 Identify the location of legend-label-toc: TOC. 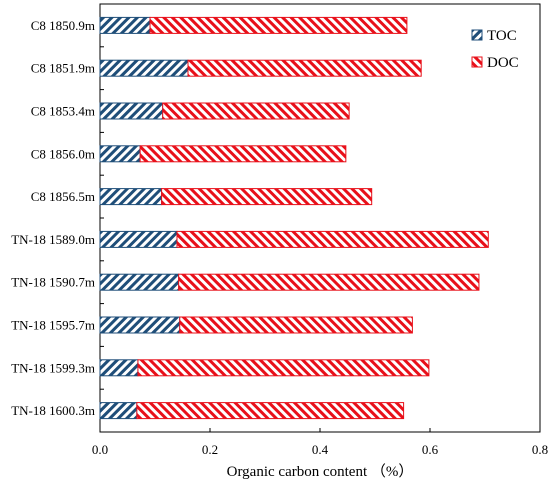
(502, 36).